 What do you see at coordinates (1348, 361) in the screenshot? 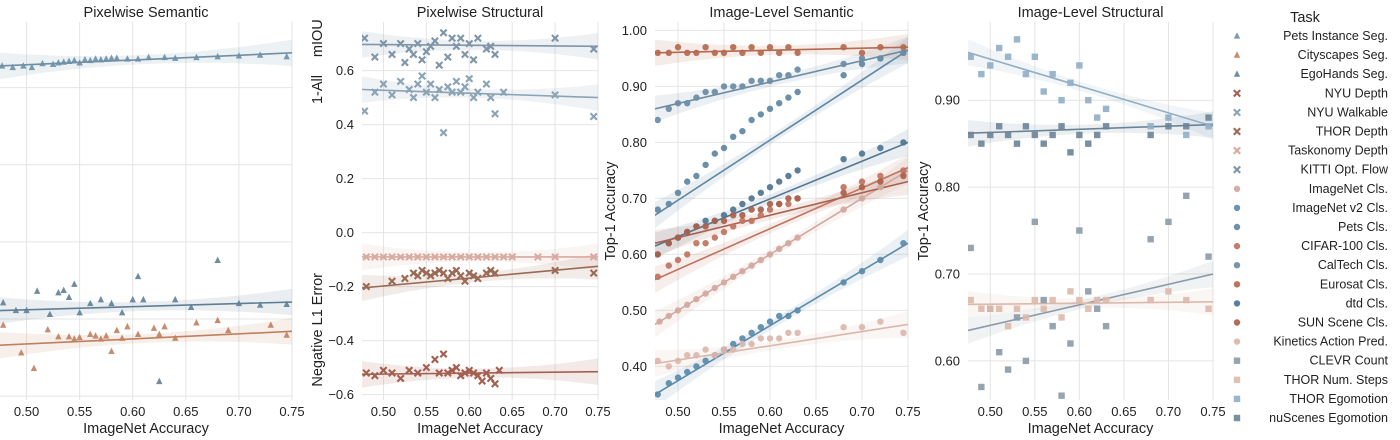
I see `legend-label: CLEVR Count` at bounding box center [1348, 361].